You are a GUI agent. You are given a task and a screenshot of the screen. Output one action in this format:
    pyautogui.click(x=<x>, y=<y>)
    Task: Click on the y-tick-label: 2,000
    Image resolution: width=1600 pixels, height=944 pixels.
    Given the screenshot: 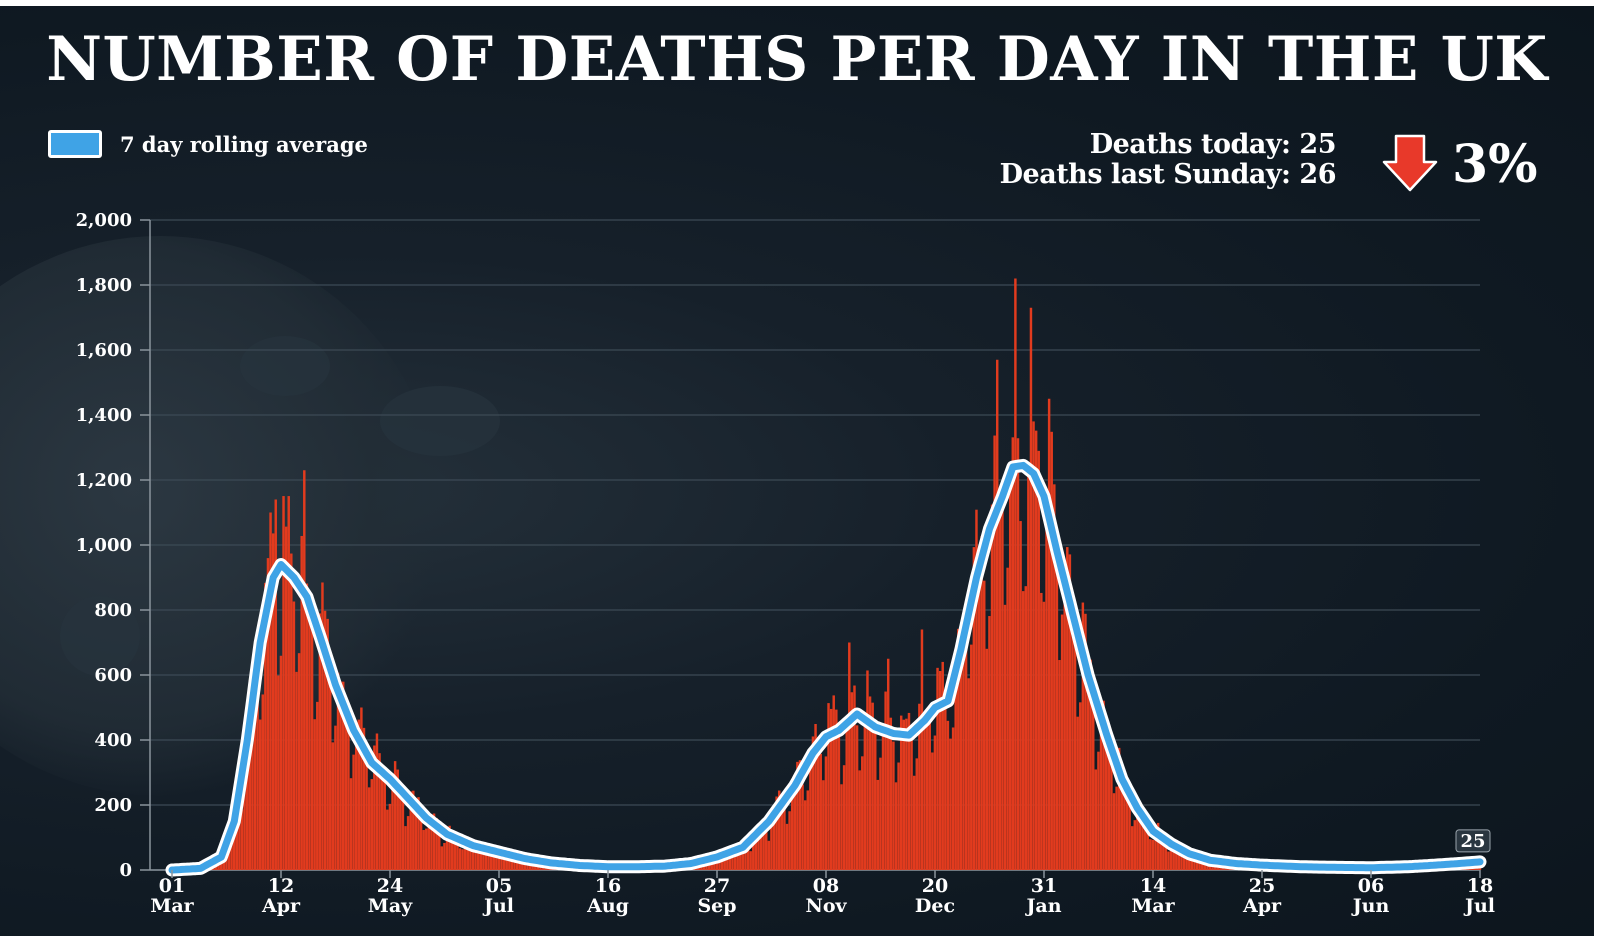 What is the action you would take?
    pyautogui.click(x=104, y=220)
    